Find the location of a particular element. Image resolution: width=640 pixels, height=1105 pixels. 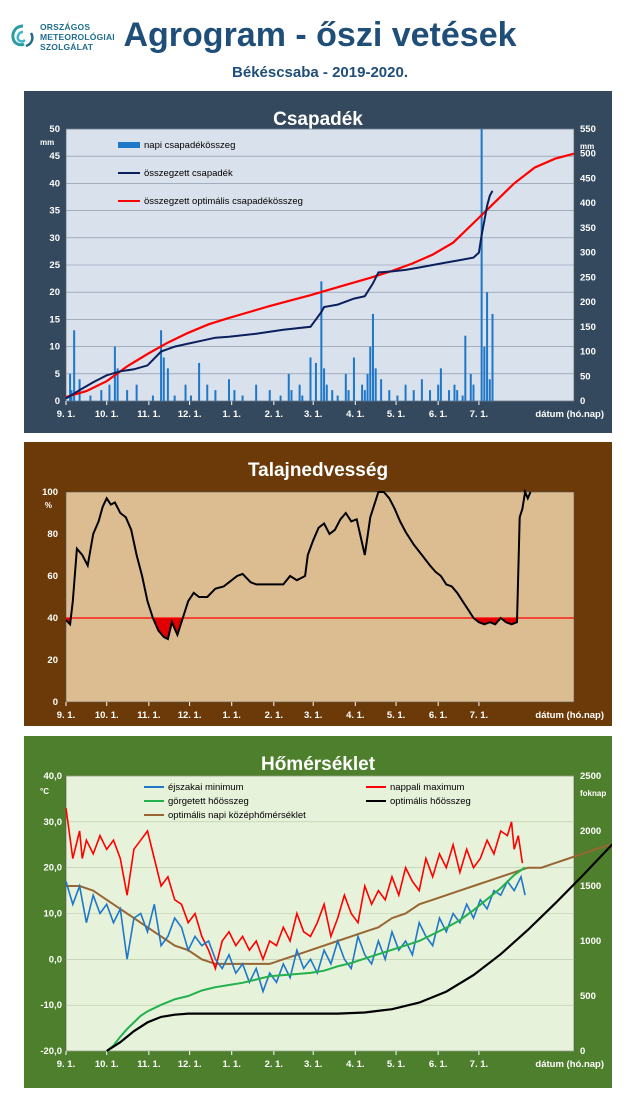

soil-moisture-line is located at coordinates (298, 564).